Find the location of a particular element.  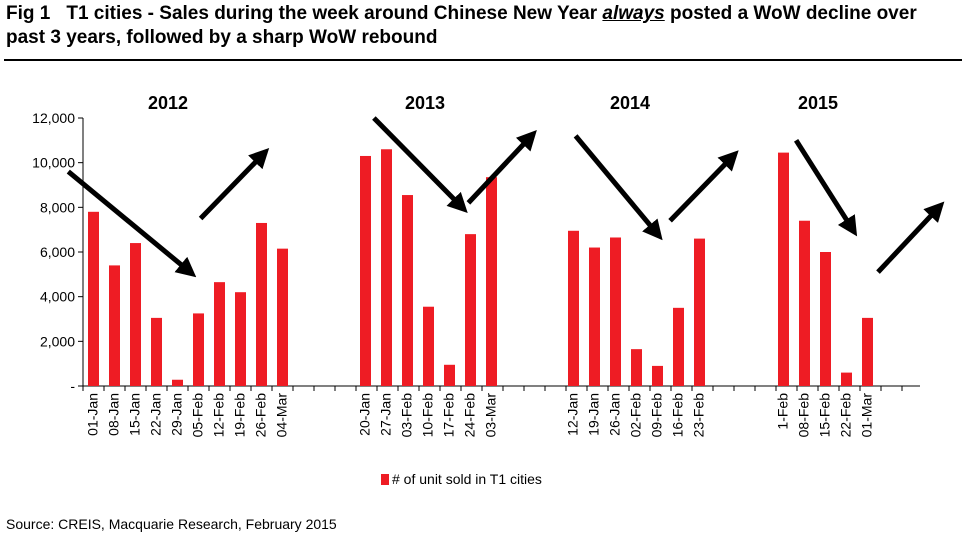

group-year-label: 2012 is located at coordinates (168, 103).